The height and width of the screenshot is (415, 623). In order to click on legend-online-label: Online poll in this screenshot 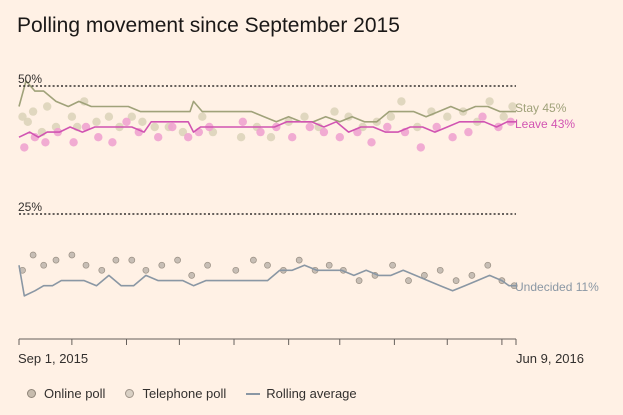, I will do `click(75, 393)`.